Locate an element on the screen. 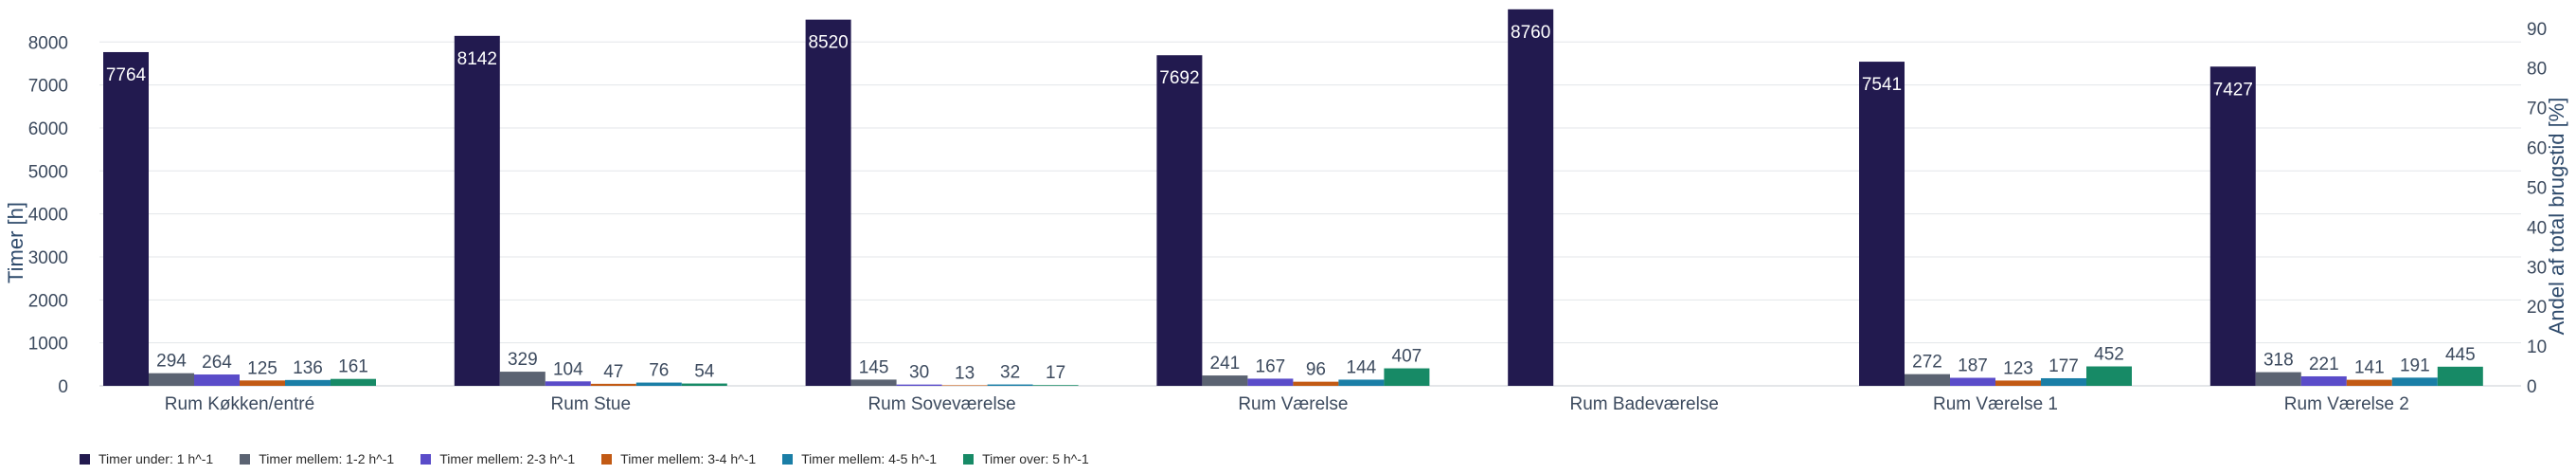 The image size is (2576, 474). y2-axis-ticks: 0 10 20 30 40 50 60 70 80 90 is located at coordinates (2537, 208).